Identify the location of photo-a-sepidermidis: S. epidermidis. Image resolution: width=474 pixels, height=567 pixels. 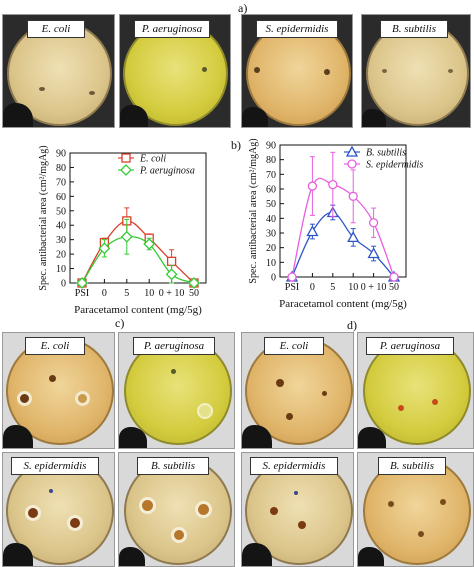
(297, 71).